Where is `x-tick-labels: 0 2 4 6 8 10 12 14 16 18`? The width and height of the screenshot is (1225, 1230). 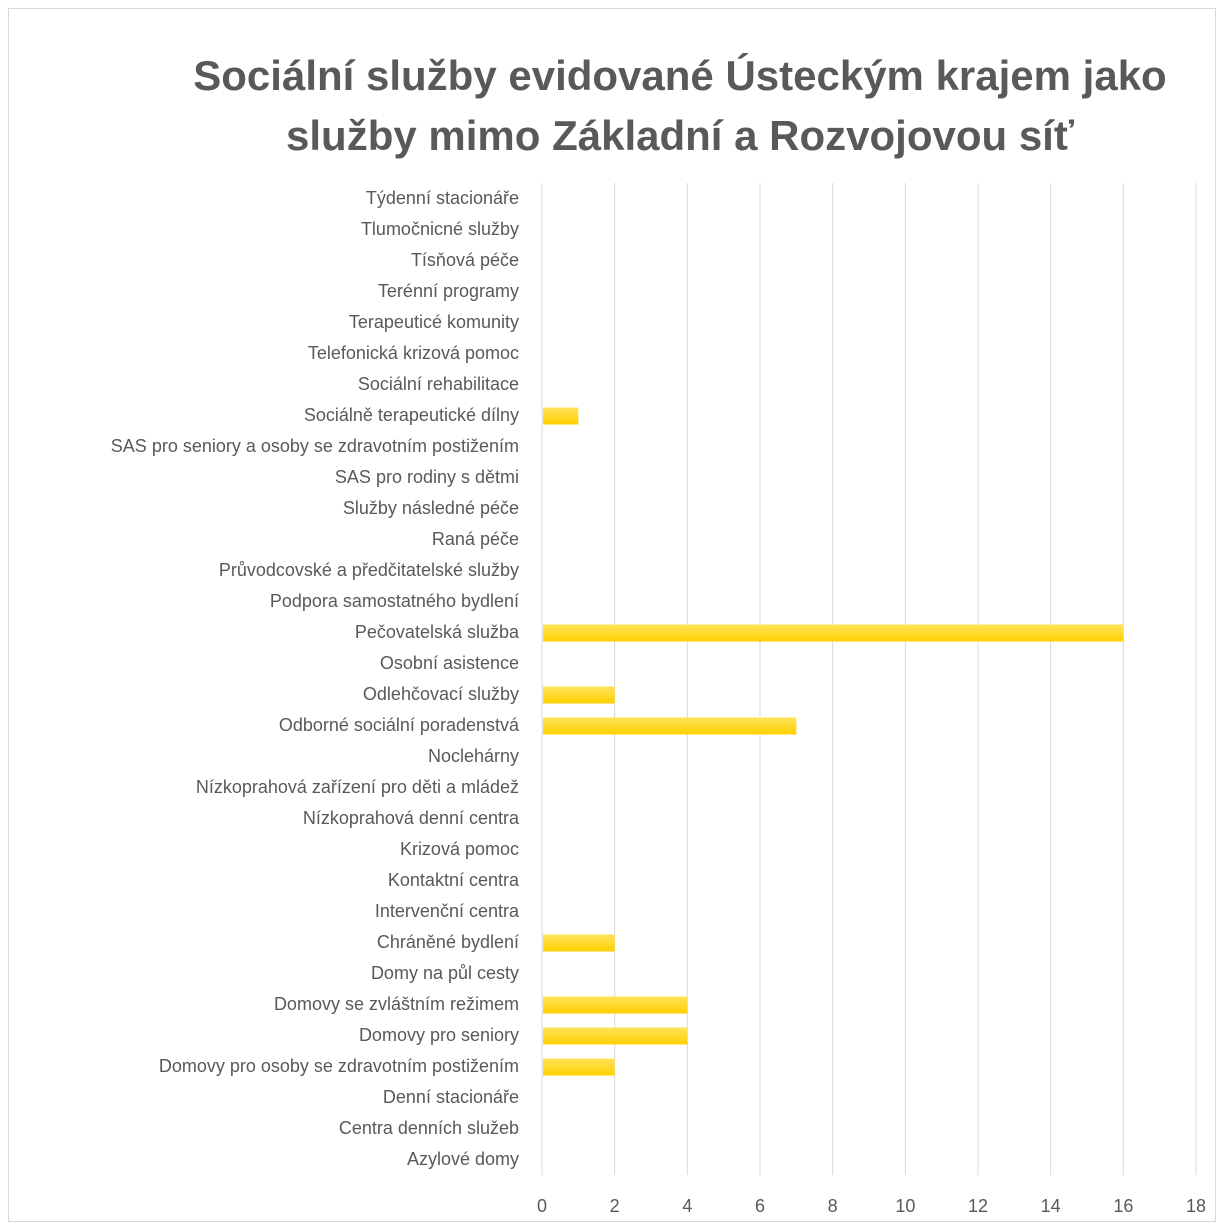 x-tick-labels: 0 2 4 6 8 10 12 14 16 18 is located at coordinates (871, 1206).